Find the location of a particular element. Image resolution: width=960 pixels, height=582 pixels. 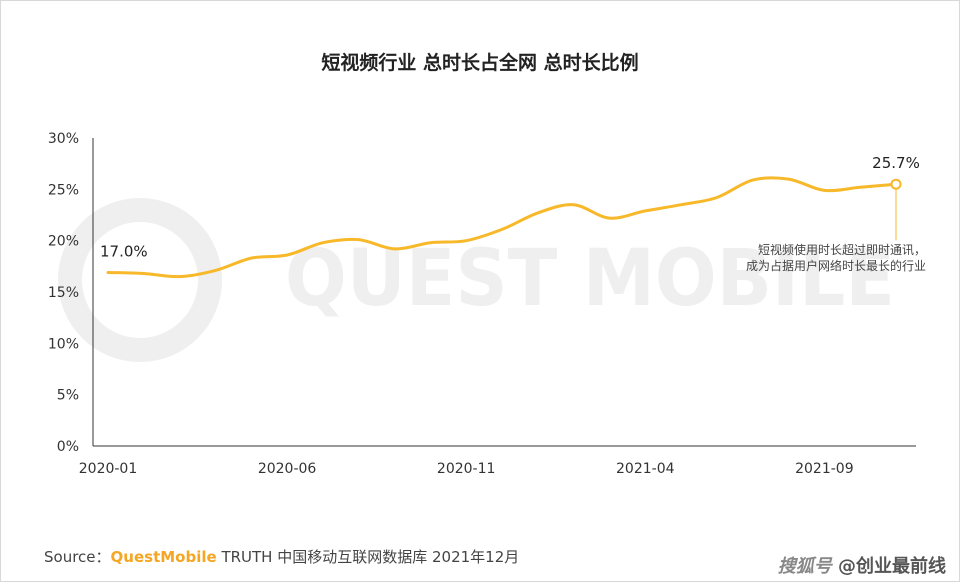

y-axis-ticks: 0% 5% 10% 15% 20% 25% 30% is located at coordinates (63, 293).